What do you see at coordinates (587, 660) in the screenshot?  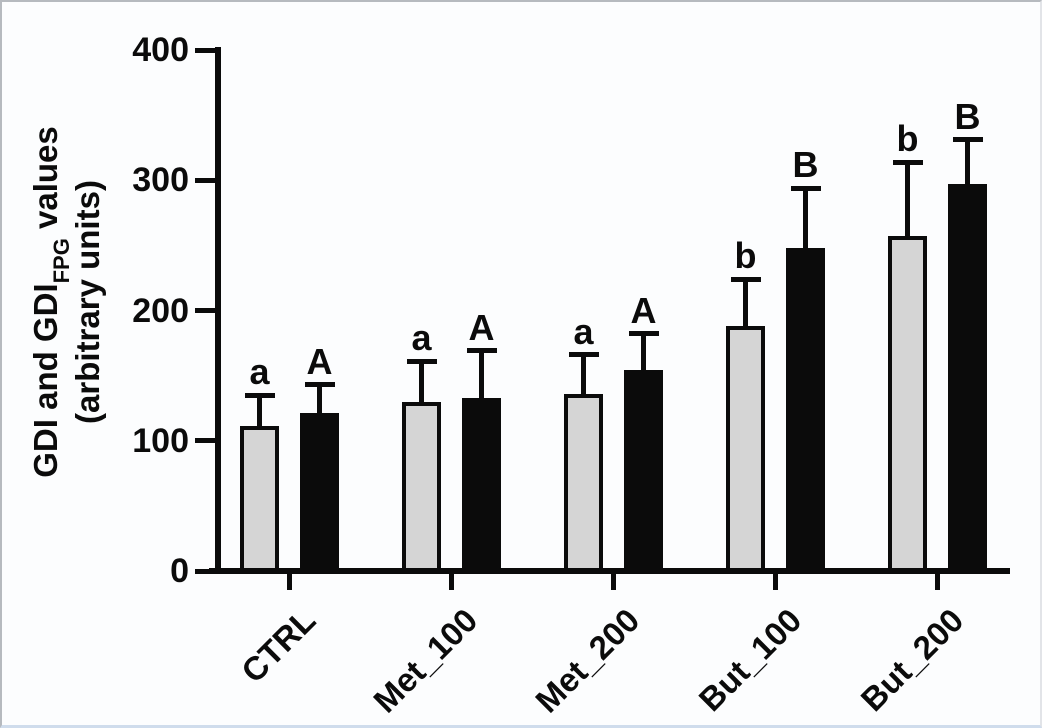 I see `x-category-label: Met_200` at bounding box center [587, 660].